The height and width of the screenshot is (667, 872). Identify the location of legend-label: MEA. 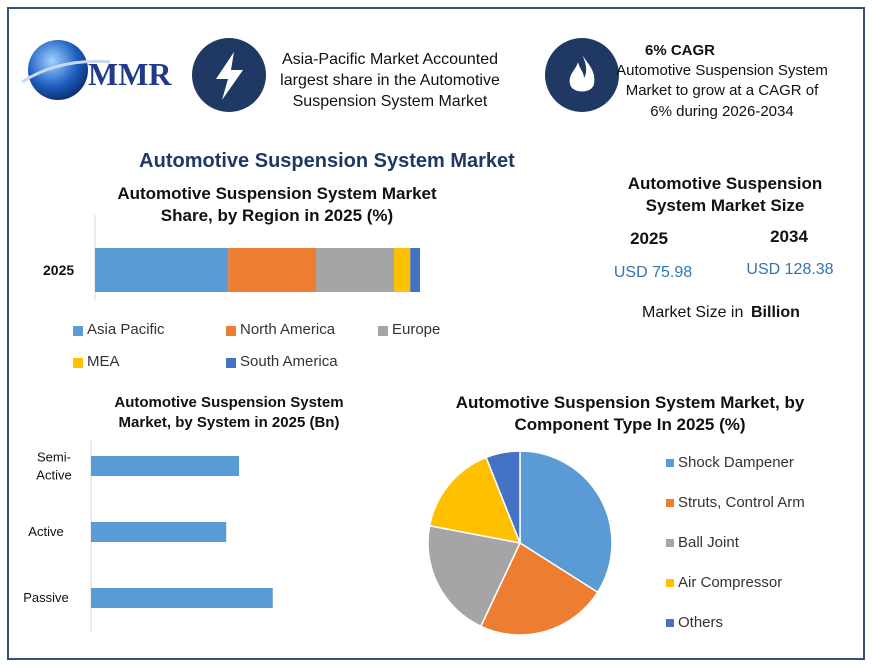
(103, 361).